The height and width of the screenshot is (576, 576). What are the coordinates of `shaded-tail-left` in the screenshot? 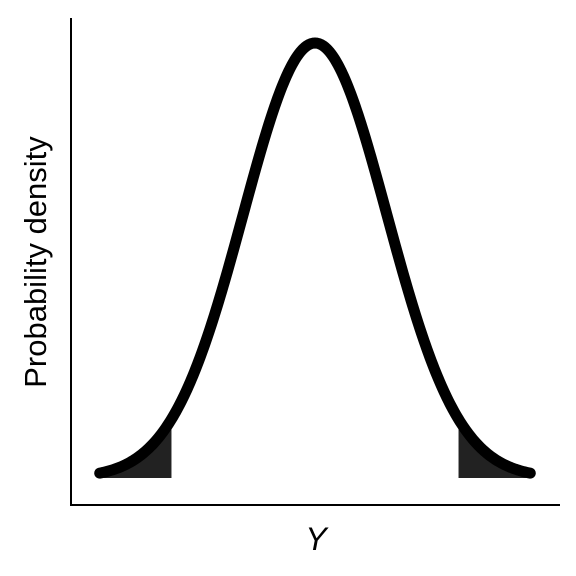 It's located at (135, 448).